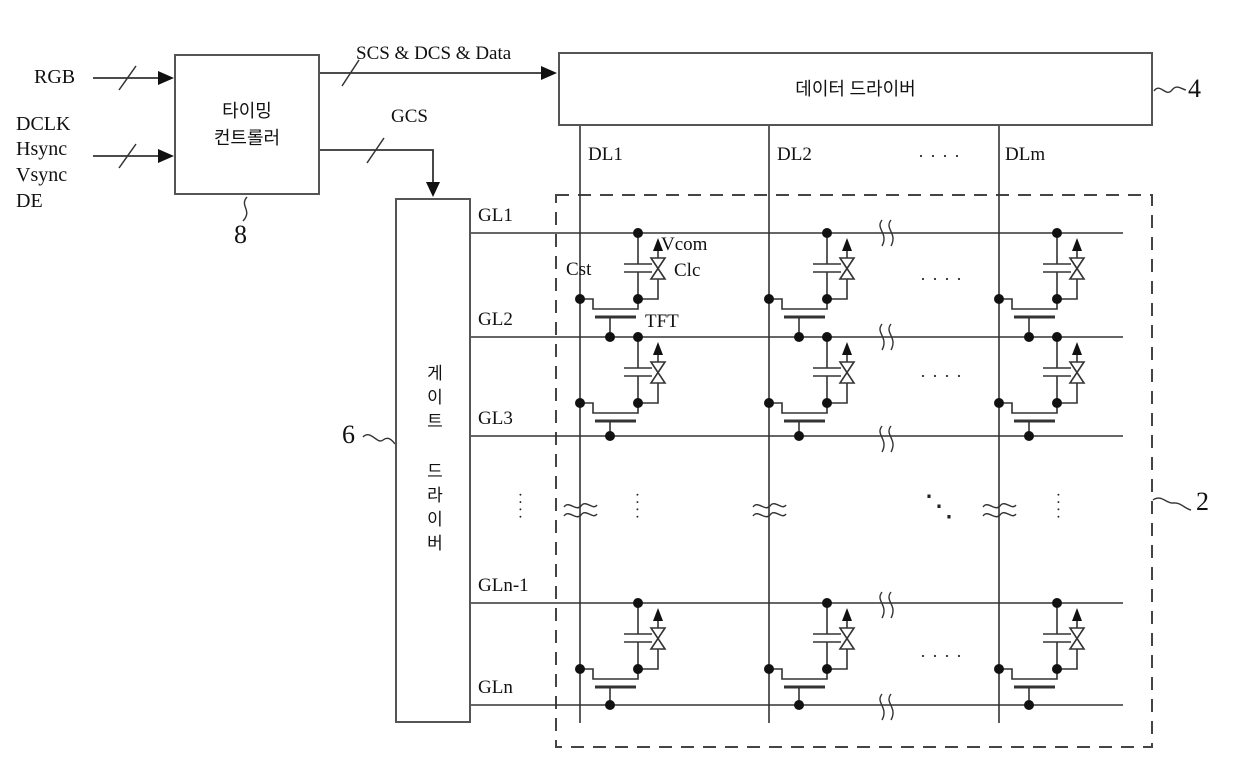 This screenshot has height=778, width=1240. What do you see at coordinates (687, 270) in the screenshot?
I see `pixel-label-clc: Clc` at bounding box center [687, 270].